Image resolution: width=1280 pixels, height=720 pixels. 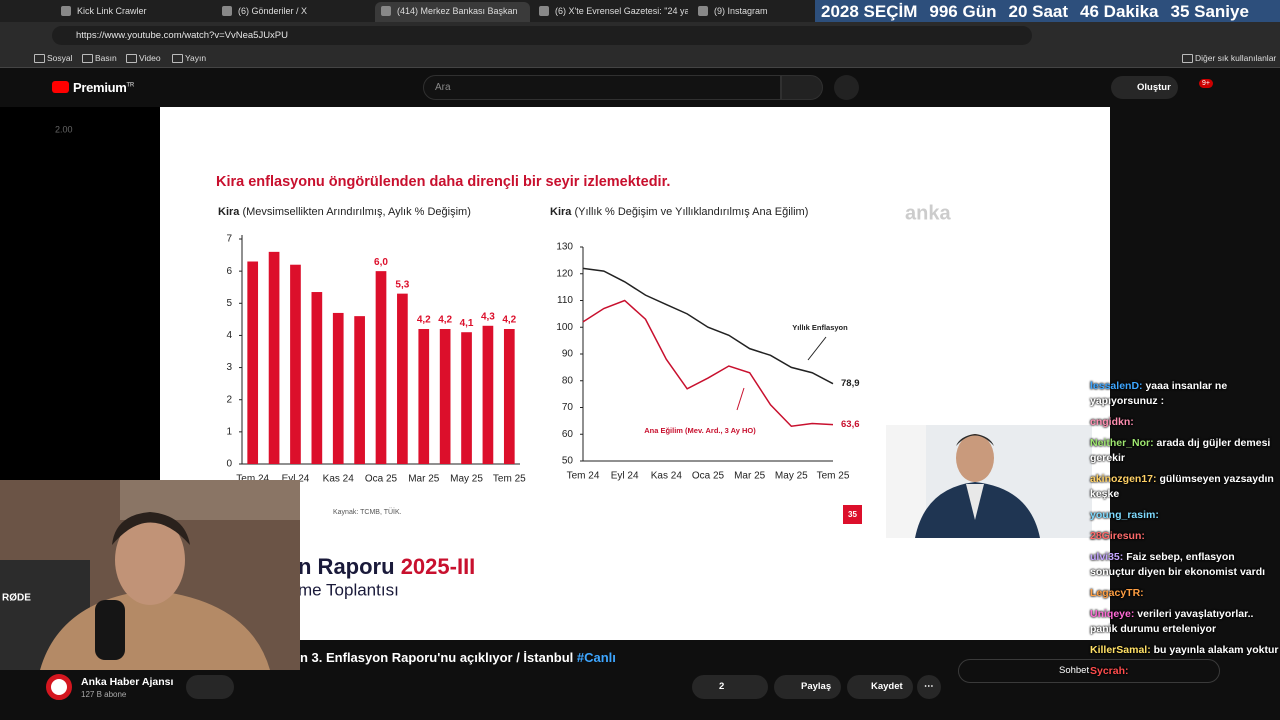 What do you see at coordinates (452, 12) in the screenshot?
I see `tab: (414) Merkez Bankası Başkan` at bounding box center [452, 12].